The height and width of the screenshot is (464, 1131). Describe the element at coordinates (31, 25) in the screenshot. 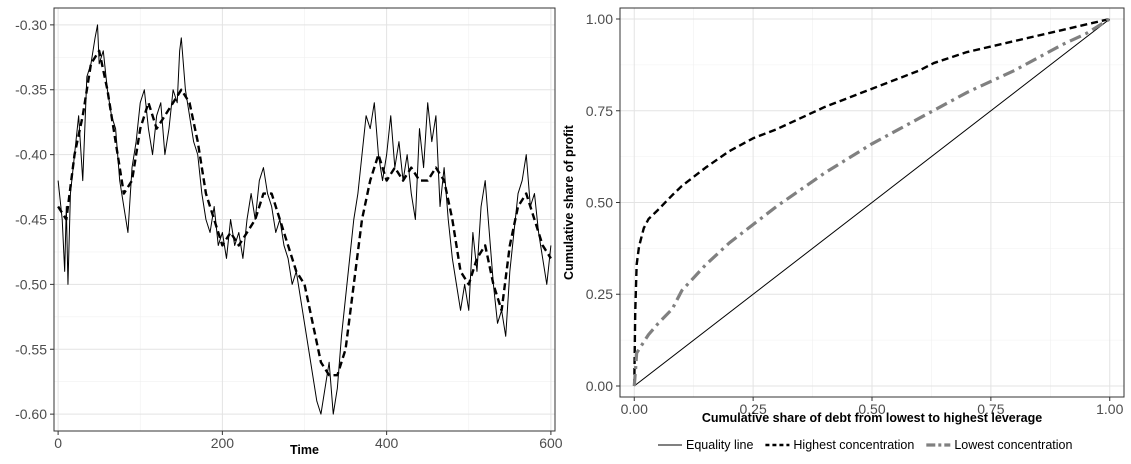

I see `y-tick-label: -0.30` at that location.